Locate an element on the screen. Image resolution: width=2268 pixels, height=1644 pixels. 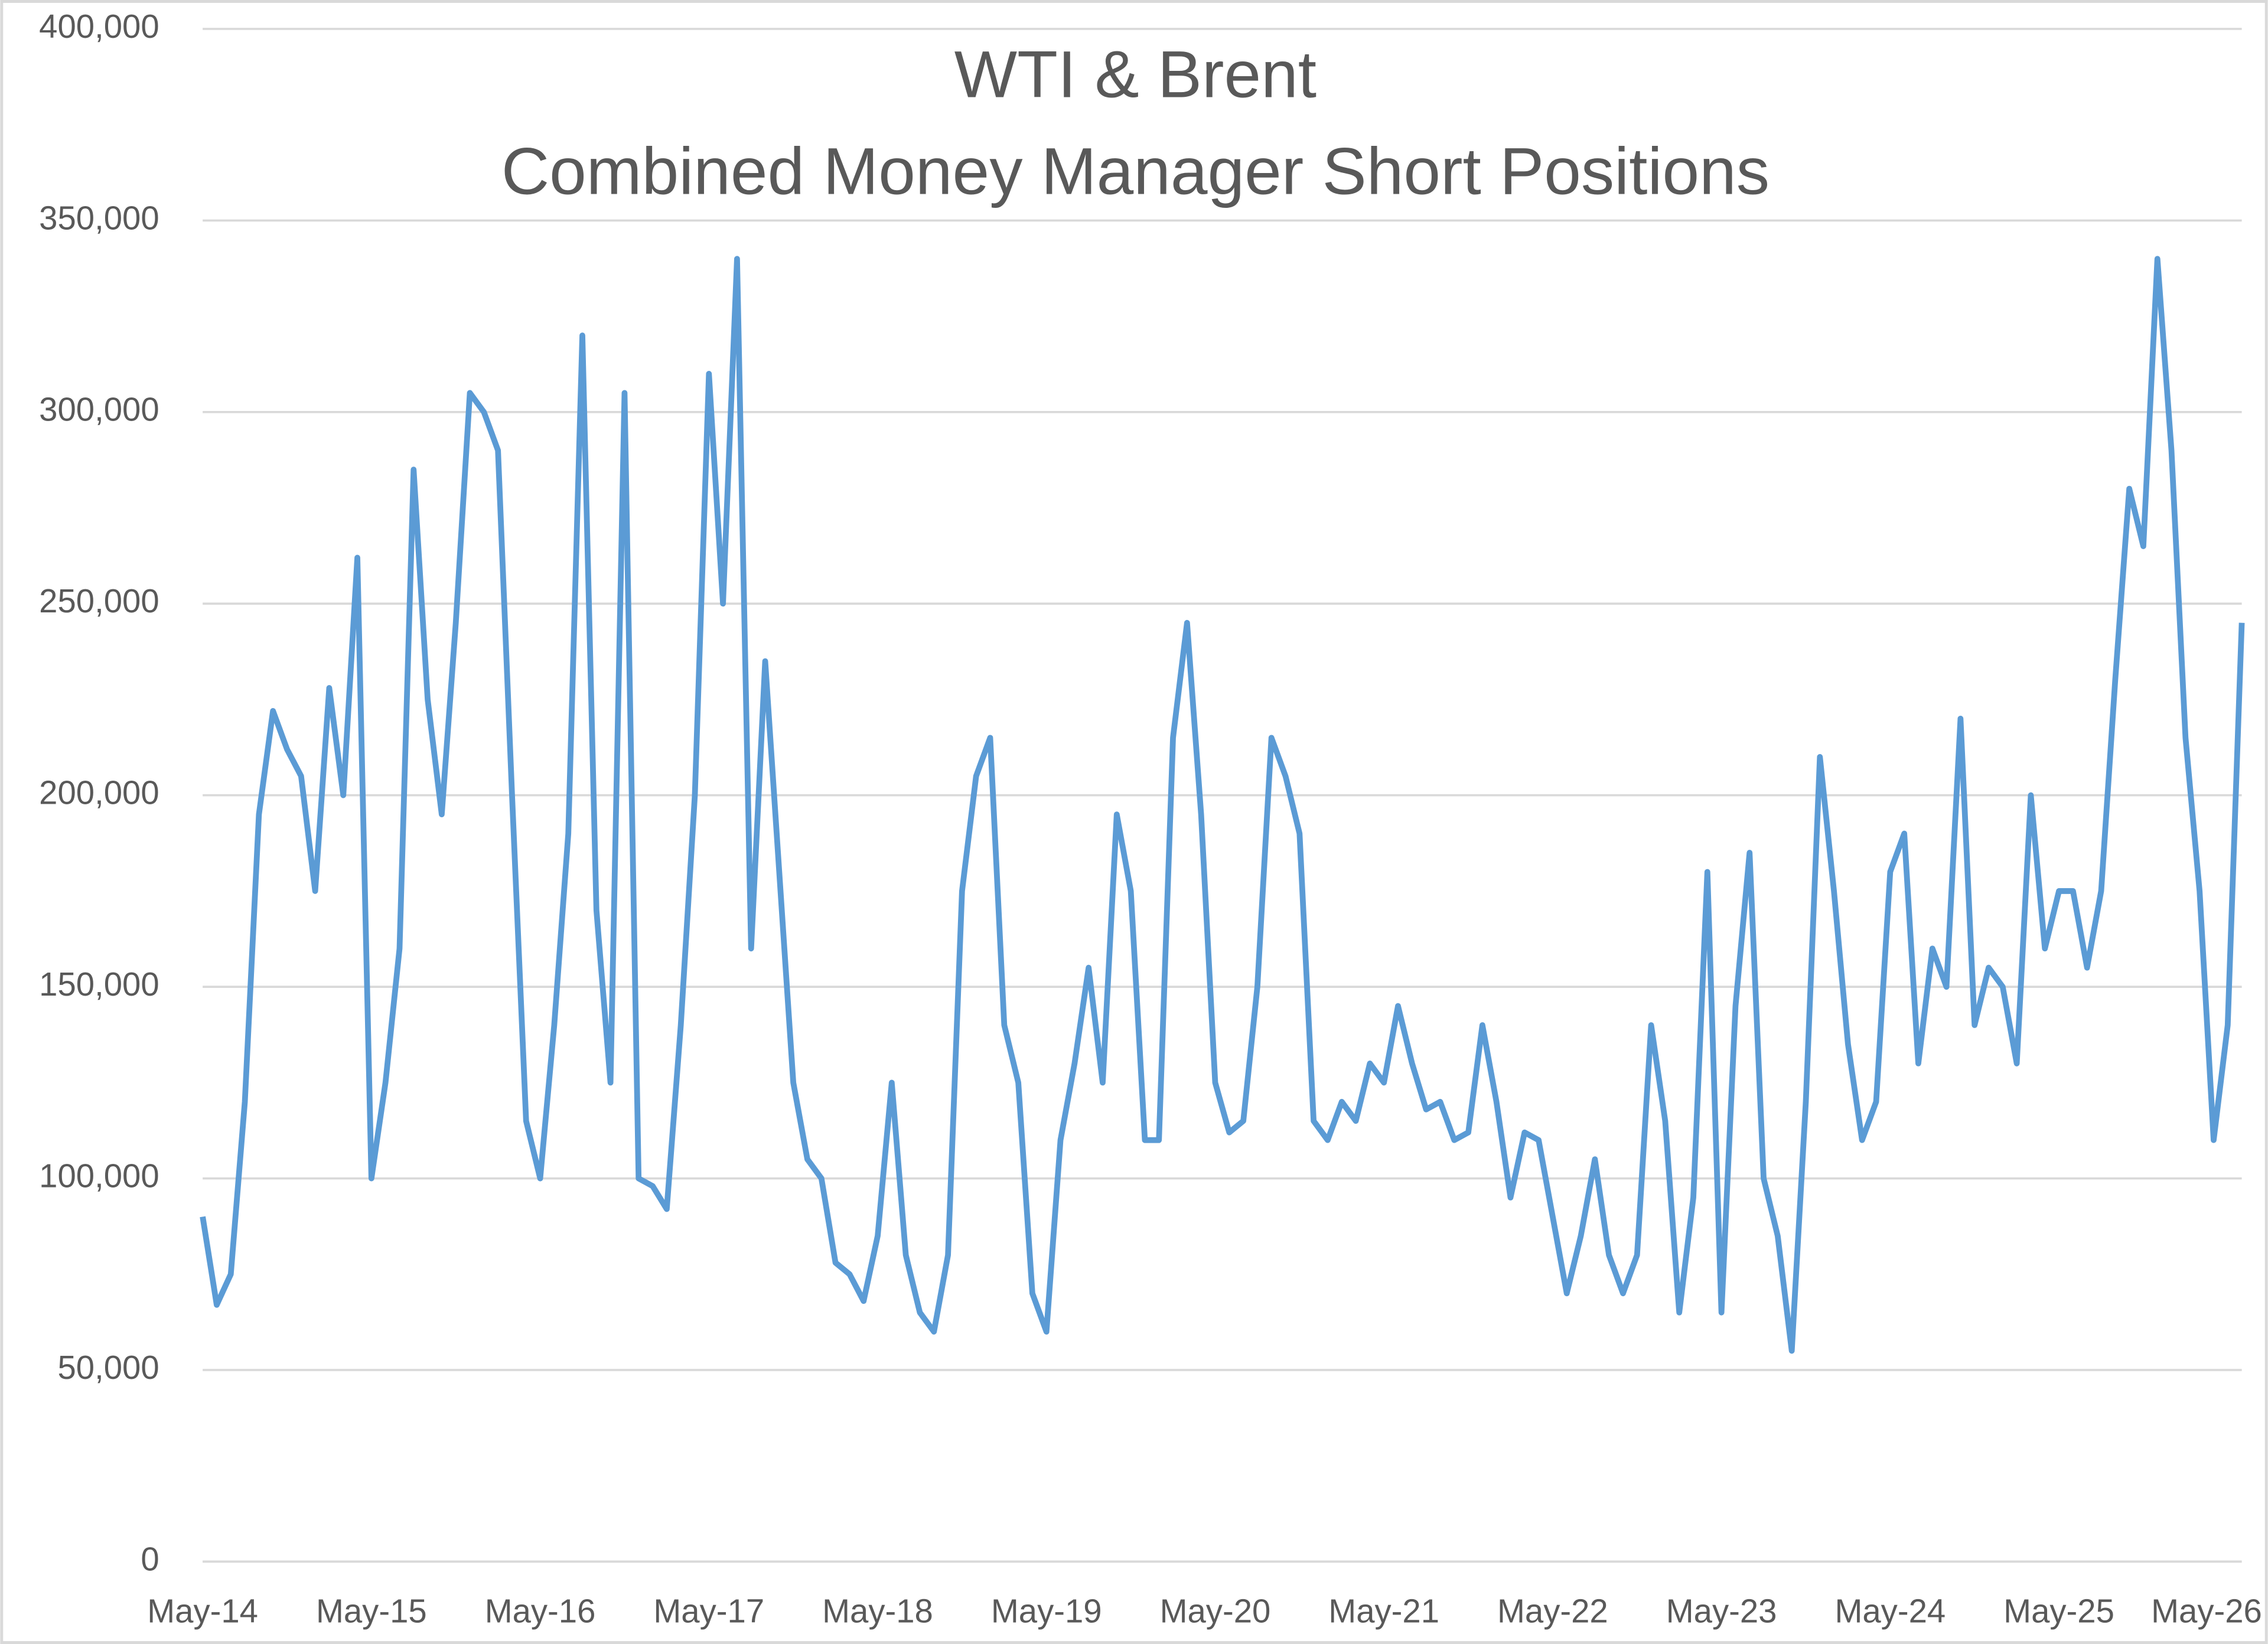
chart-subtitle: Combined Money Manager Short Positions is located at coordinates (1135, 170).